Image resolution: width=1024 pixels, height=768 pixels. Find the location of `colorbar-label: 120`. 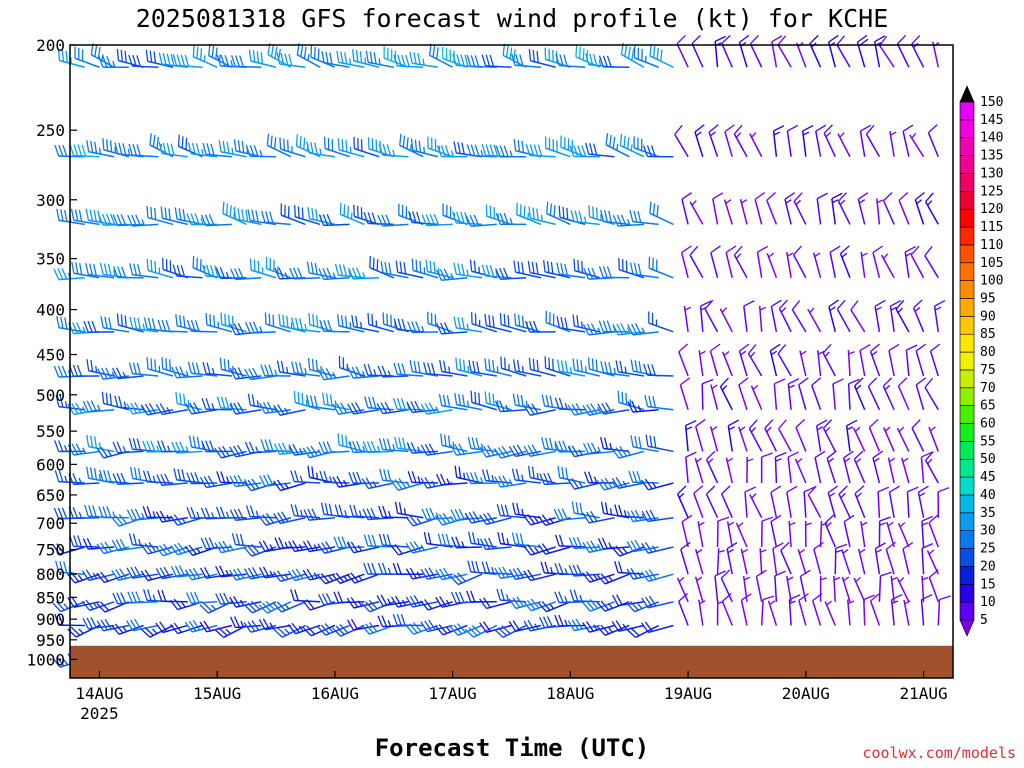

colorbar-label: 120 is located at coordinates (991, 209).